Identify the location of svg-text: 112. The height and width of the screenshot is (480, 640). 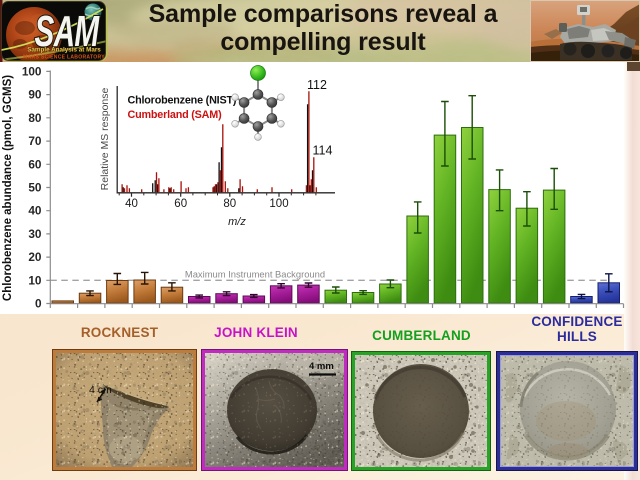
(317, 85).